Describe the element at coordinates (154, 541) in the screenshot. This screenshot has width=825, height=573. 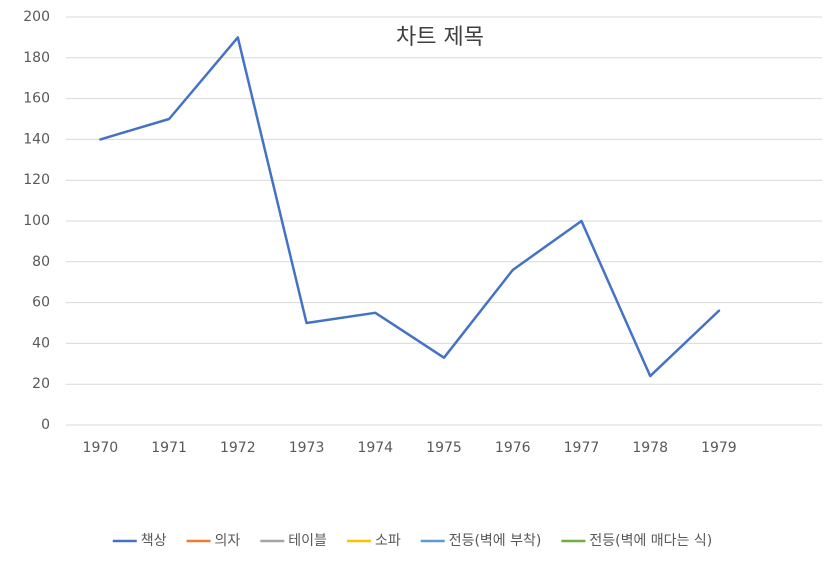
I see `legend-label: 책상` at that location.